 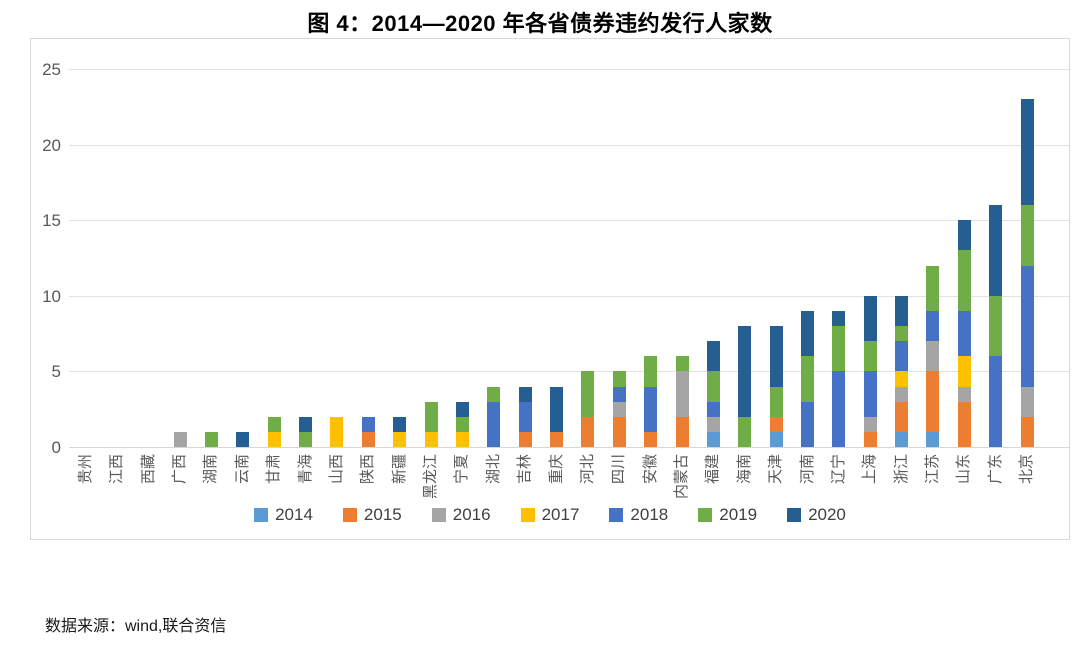 I want to click on gridline-y25, so click(x=569, y=69).